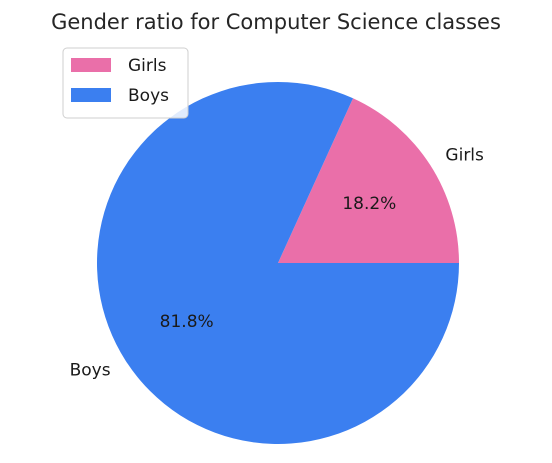  I want to click on percent-label-girls: 18.2%, so click(369, 204).